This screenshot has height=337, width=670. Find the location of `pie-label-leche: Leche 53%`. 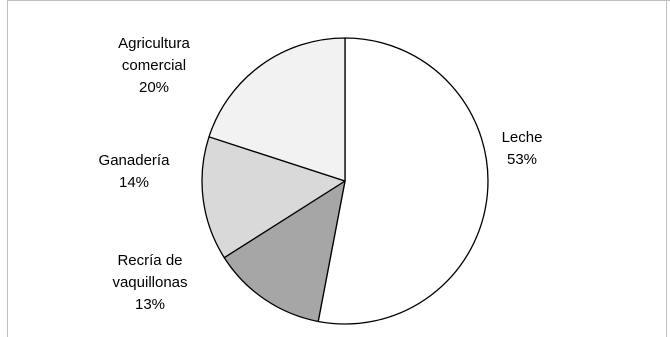

pie-label-leche: Leche 53% is located at coordinates (522, 148).